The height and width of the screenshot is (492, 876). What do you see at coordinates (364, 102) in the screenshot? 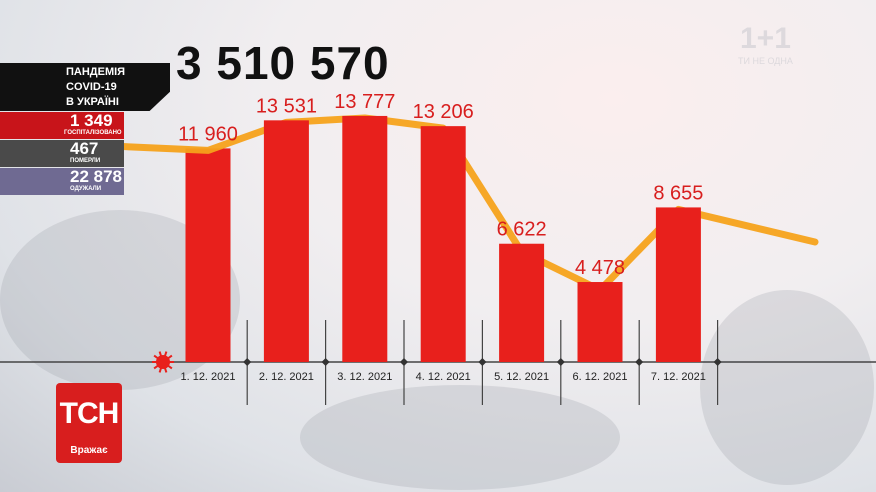
I see `data-label: 13 777` at bounding box center [364, 102].